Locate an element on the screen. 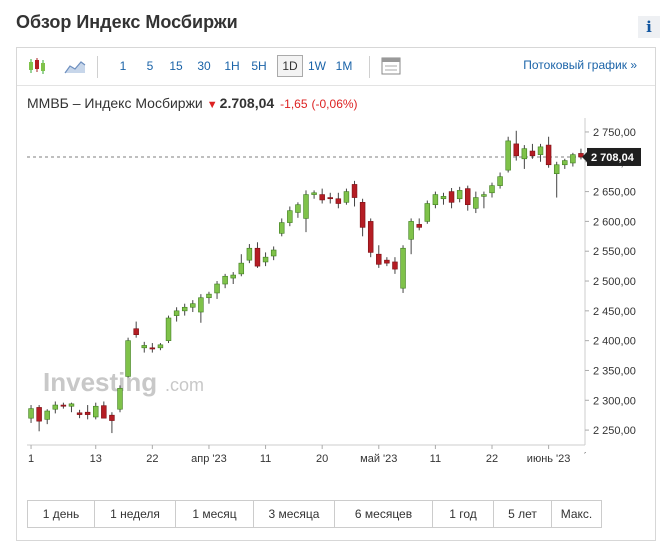  period-button-1m: 1M is located at coordinates (344, 66).